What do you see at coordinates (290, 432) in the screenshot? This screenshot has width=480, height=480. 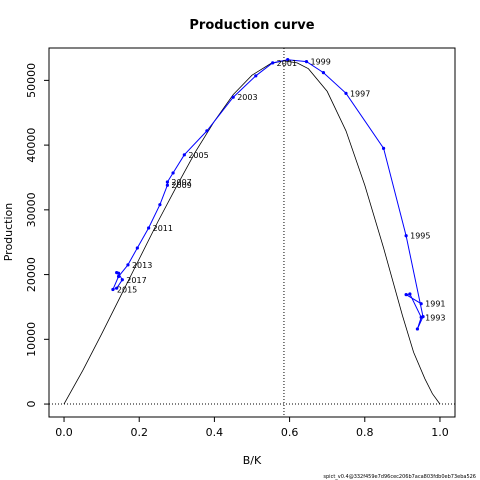 I see `x-tick-label: 0.6` at bounding box center [290, 432].